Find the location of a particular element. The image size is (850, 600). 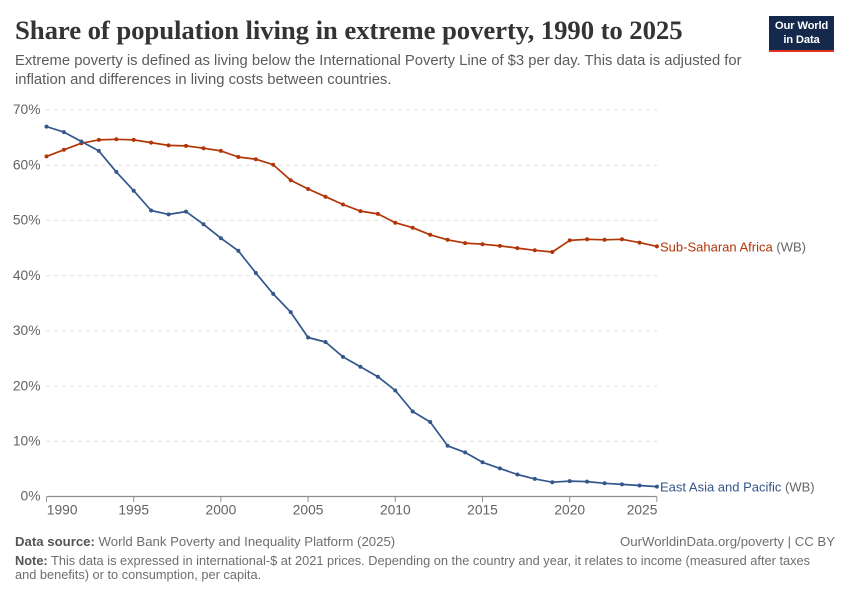

svg-text: 10% is located at coordinates (27, 441).